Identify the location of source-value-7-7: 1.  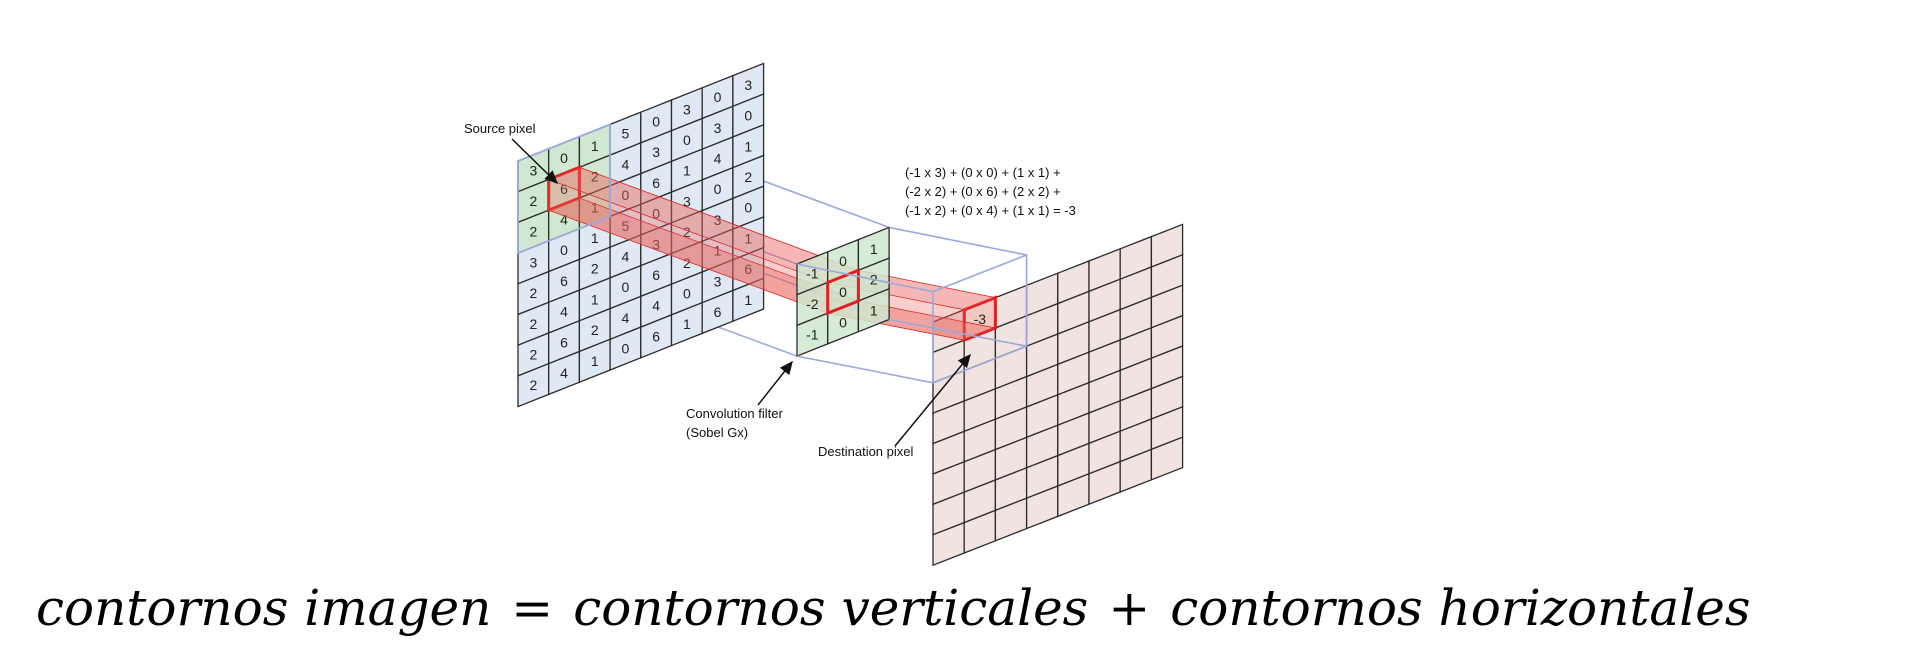
(748, 300).